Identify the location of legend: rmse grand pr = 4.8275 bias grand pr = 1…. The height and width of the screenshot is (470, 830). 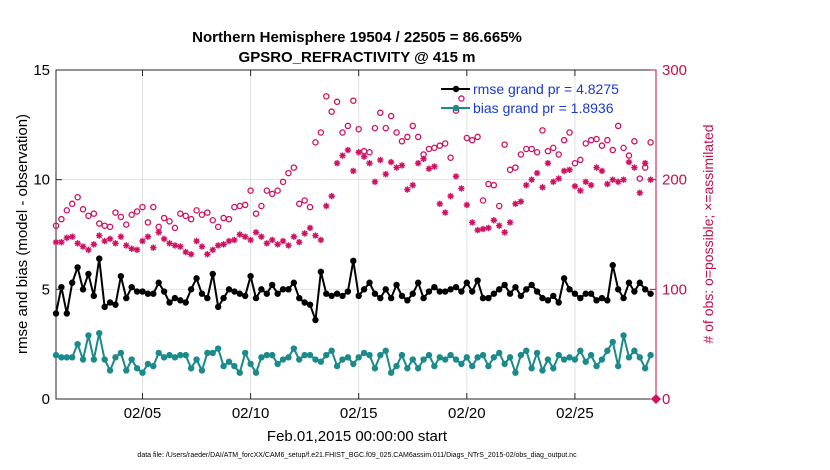
(530, 98).